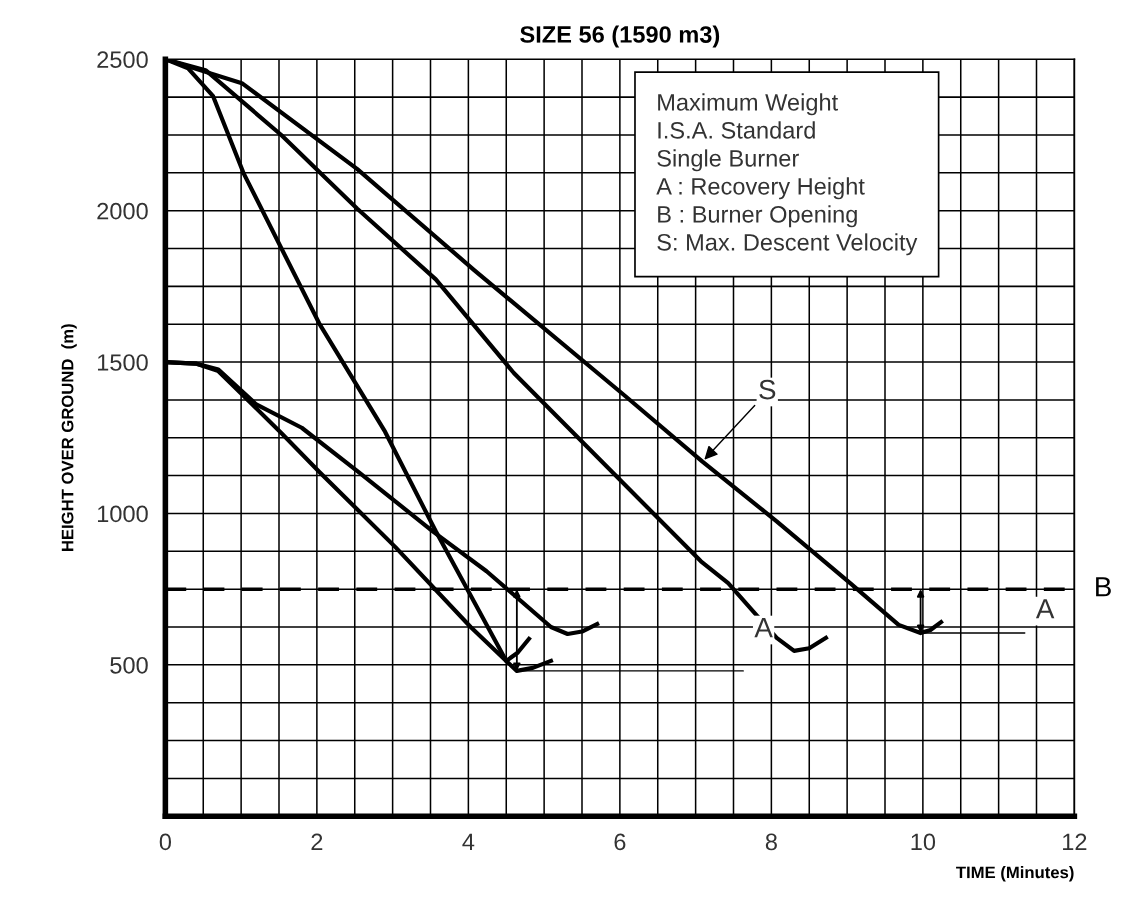 The width and height of the screenshot is (1125, 912). Describe the element at coordinates (748, 104) in the screenshot. I see `annotation: Maximum Weight` at that location.